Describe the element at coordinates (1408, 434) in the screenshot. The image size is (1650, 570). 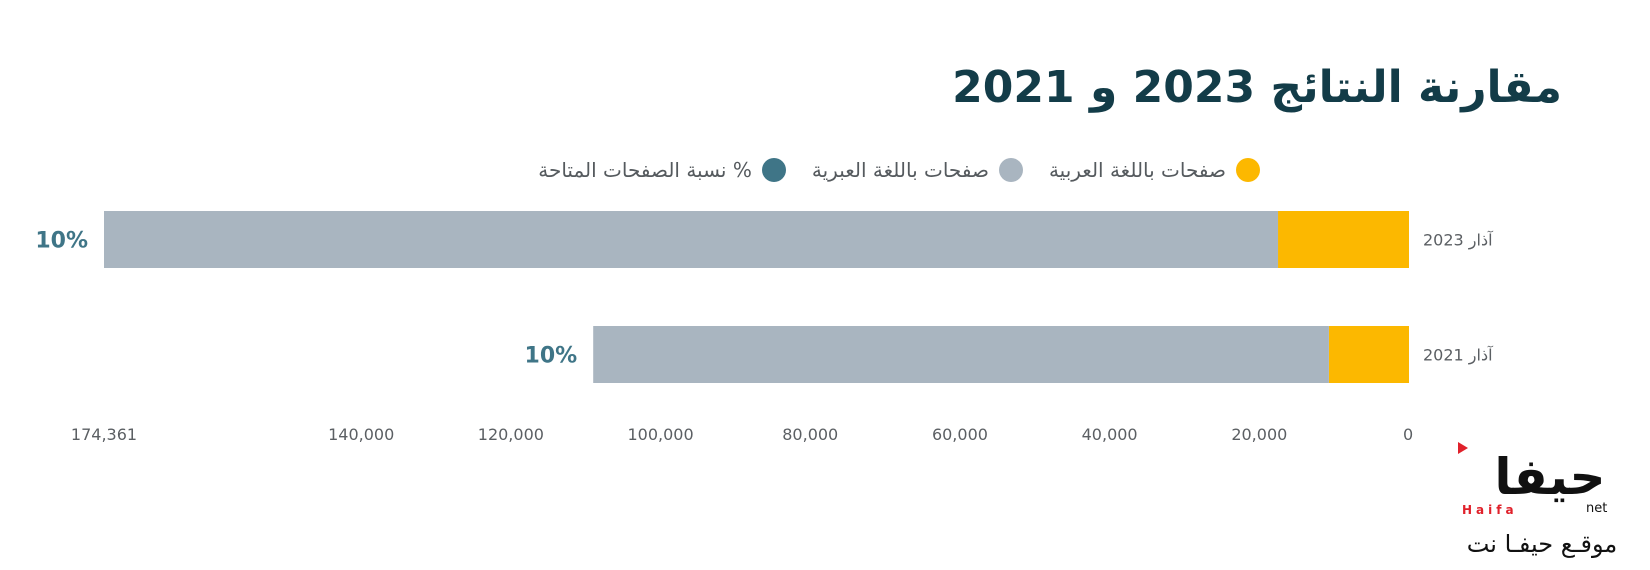
I see `x-tick-label-0: 0` at that location.